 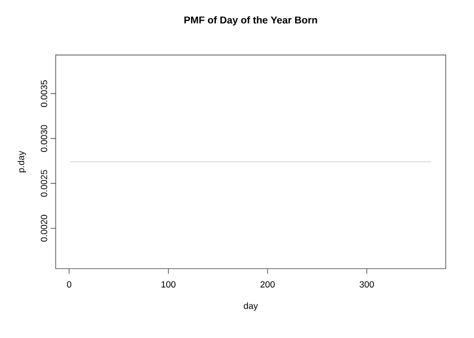 I want to click on x-tick-label: 0, so click(x=69, y=284).